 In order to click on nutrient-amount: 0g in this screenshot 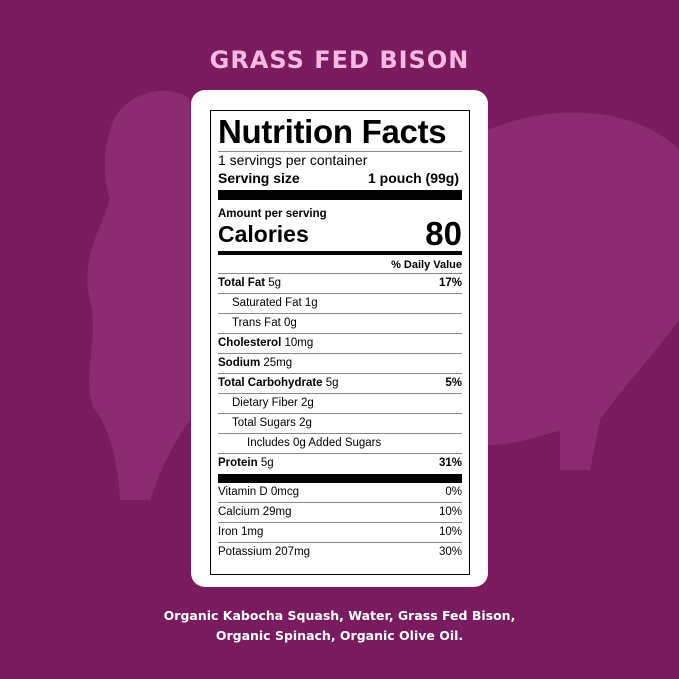, I will do `click(290, 323)`.